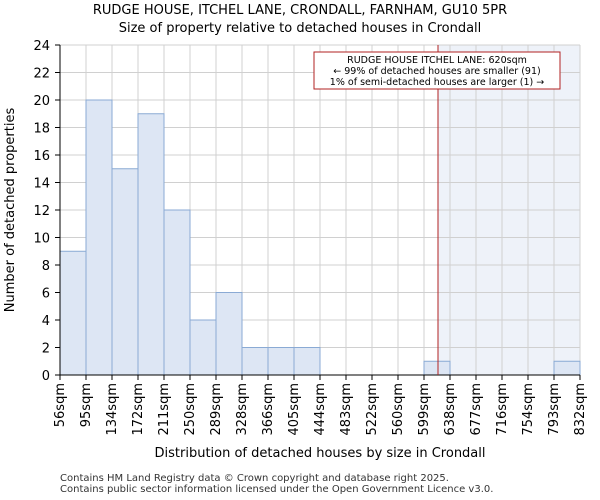  What do you see at coordinates (46, 376) in the screenshot?
I see `y-tick-label: 0` at bounding box center [46, 376].